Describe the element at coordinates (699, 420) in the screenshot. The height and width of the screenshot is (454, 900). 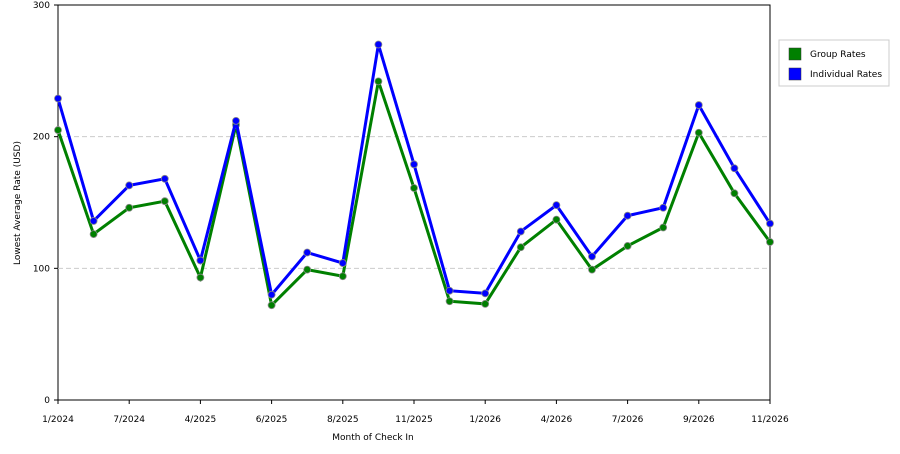
I see `x-tick-label: 9/2026` at that location.